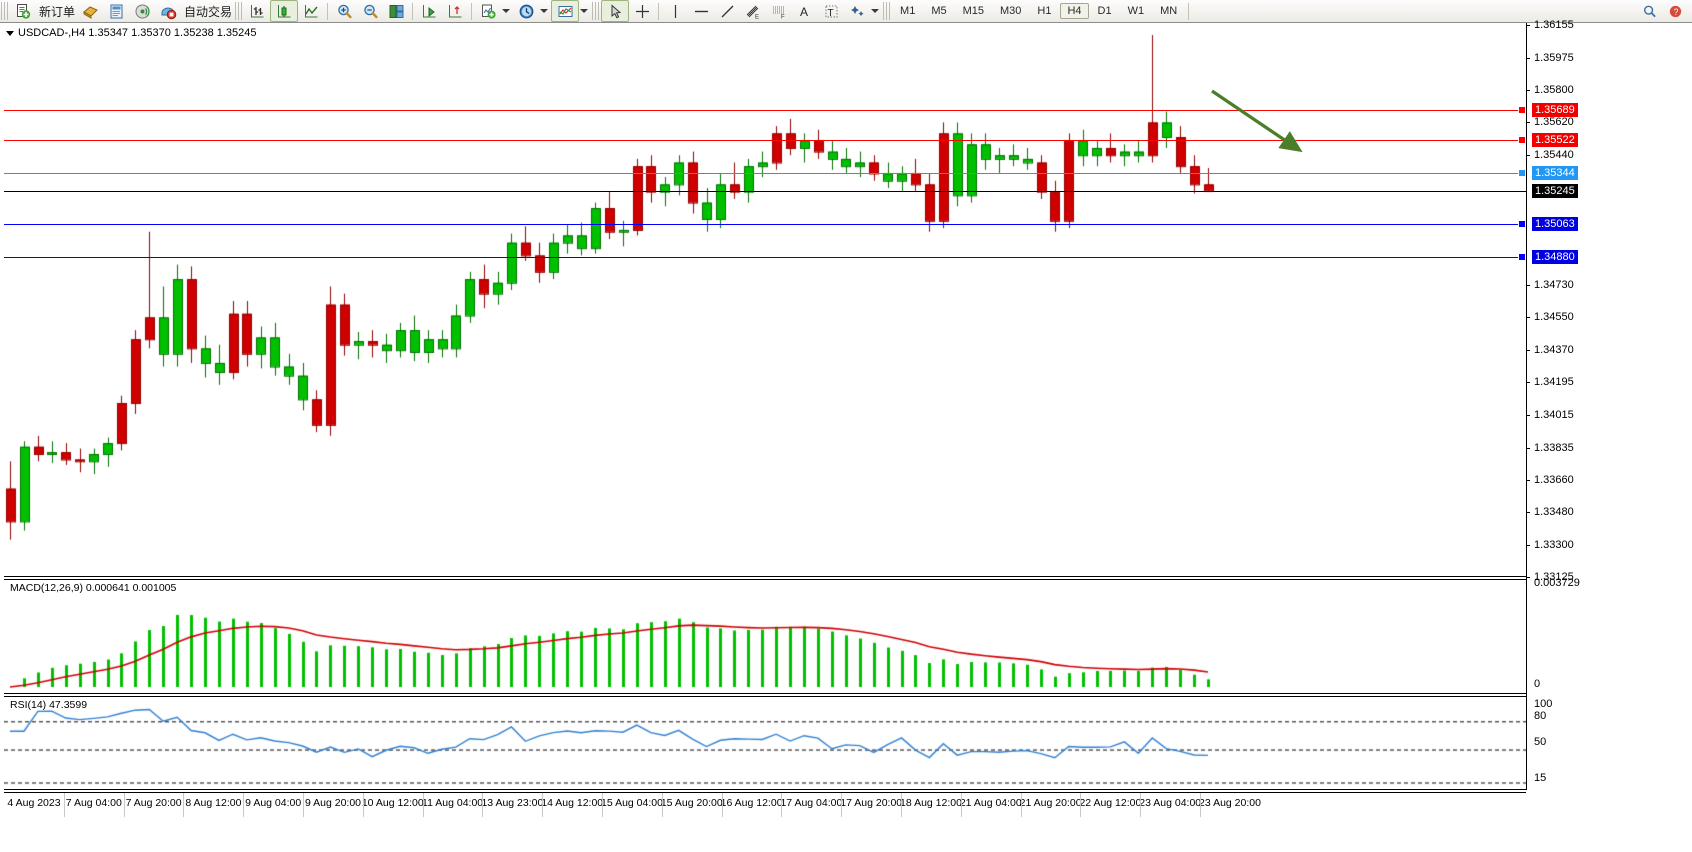 This screenshot has width=1692, height=852. What do you see at coordinates (116, 11) in the screenshot?
I see `metaeditor-button` at bounding box center [116, 11].